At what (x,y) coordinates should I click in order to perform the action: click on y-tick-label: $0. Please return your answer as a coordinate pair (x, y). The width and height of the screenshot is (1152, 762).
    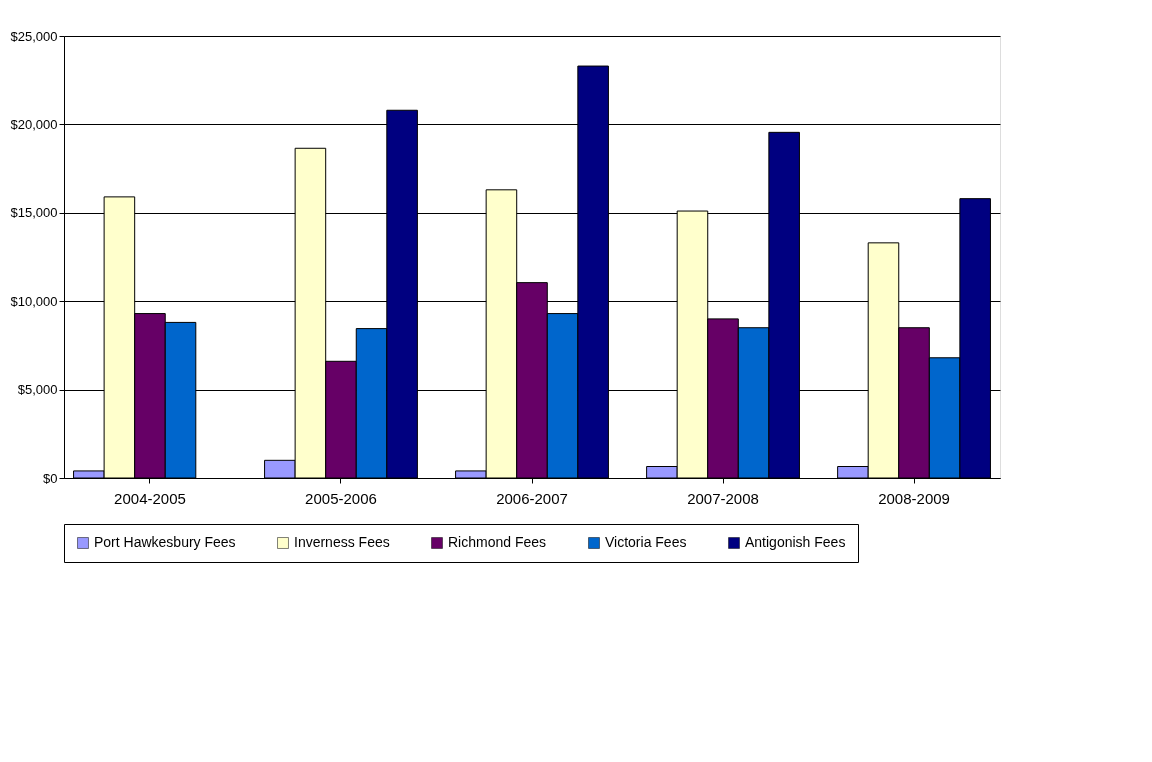
    Looking at the image, I should click on (50, 478).